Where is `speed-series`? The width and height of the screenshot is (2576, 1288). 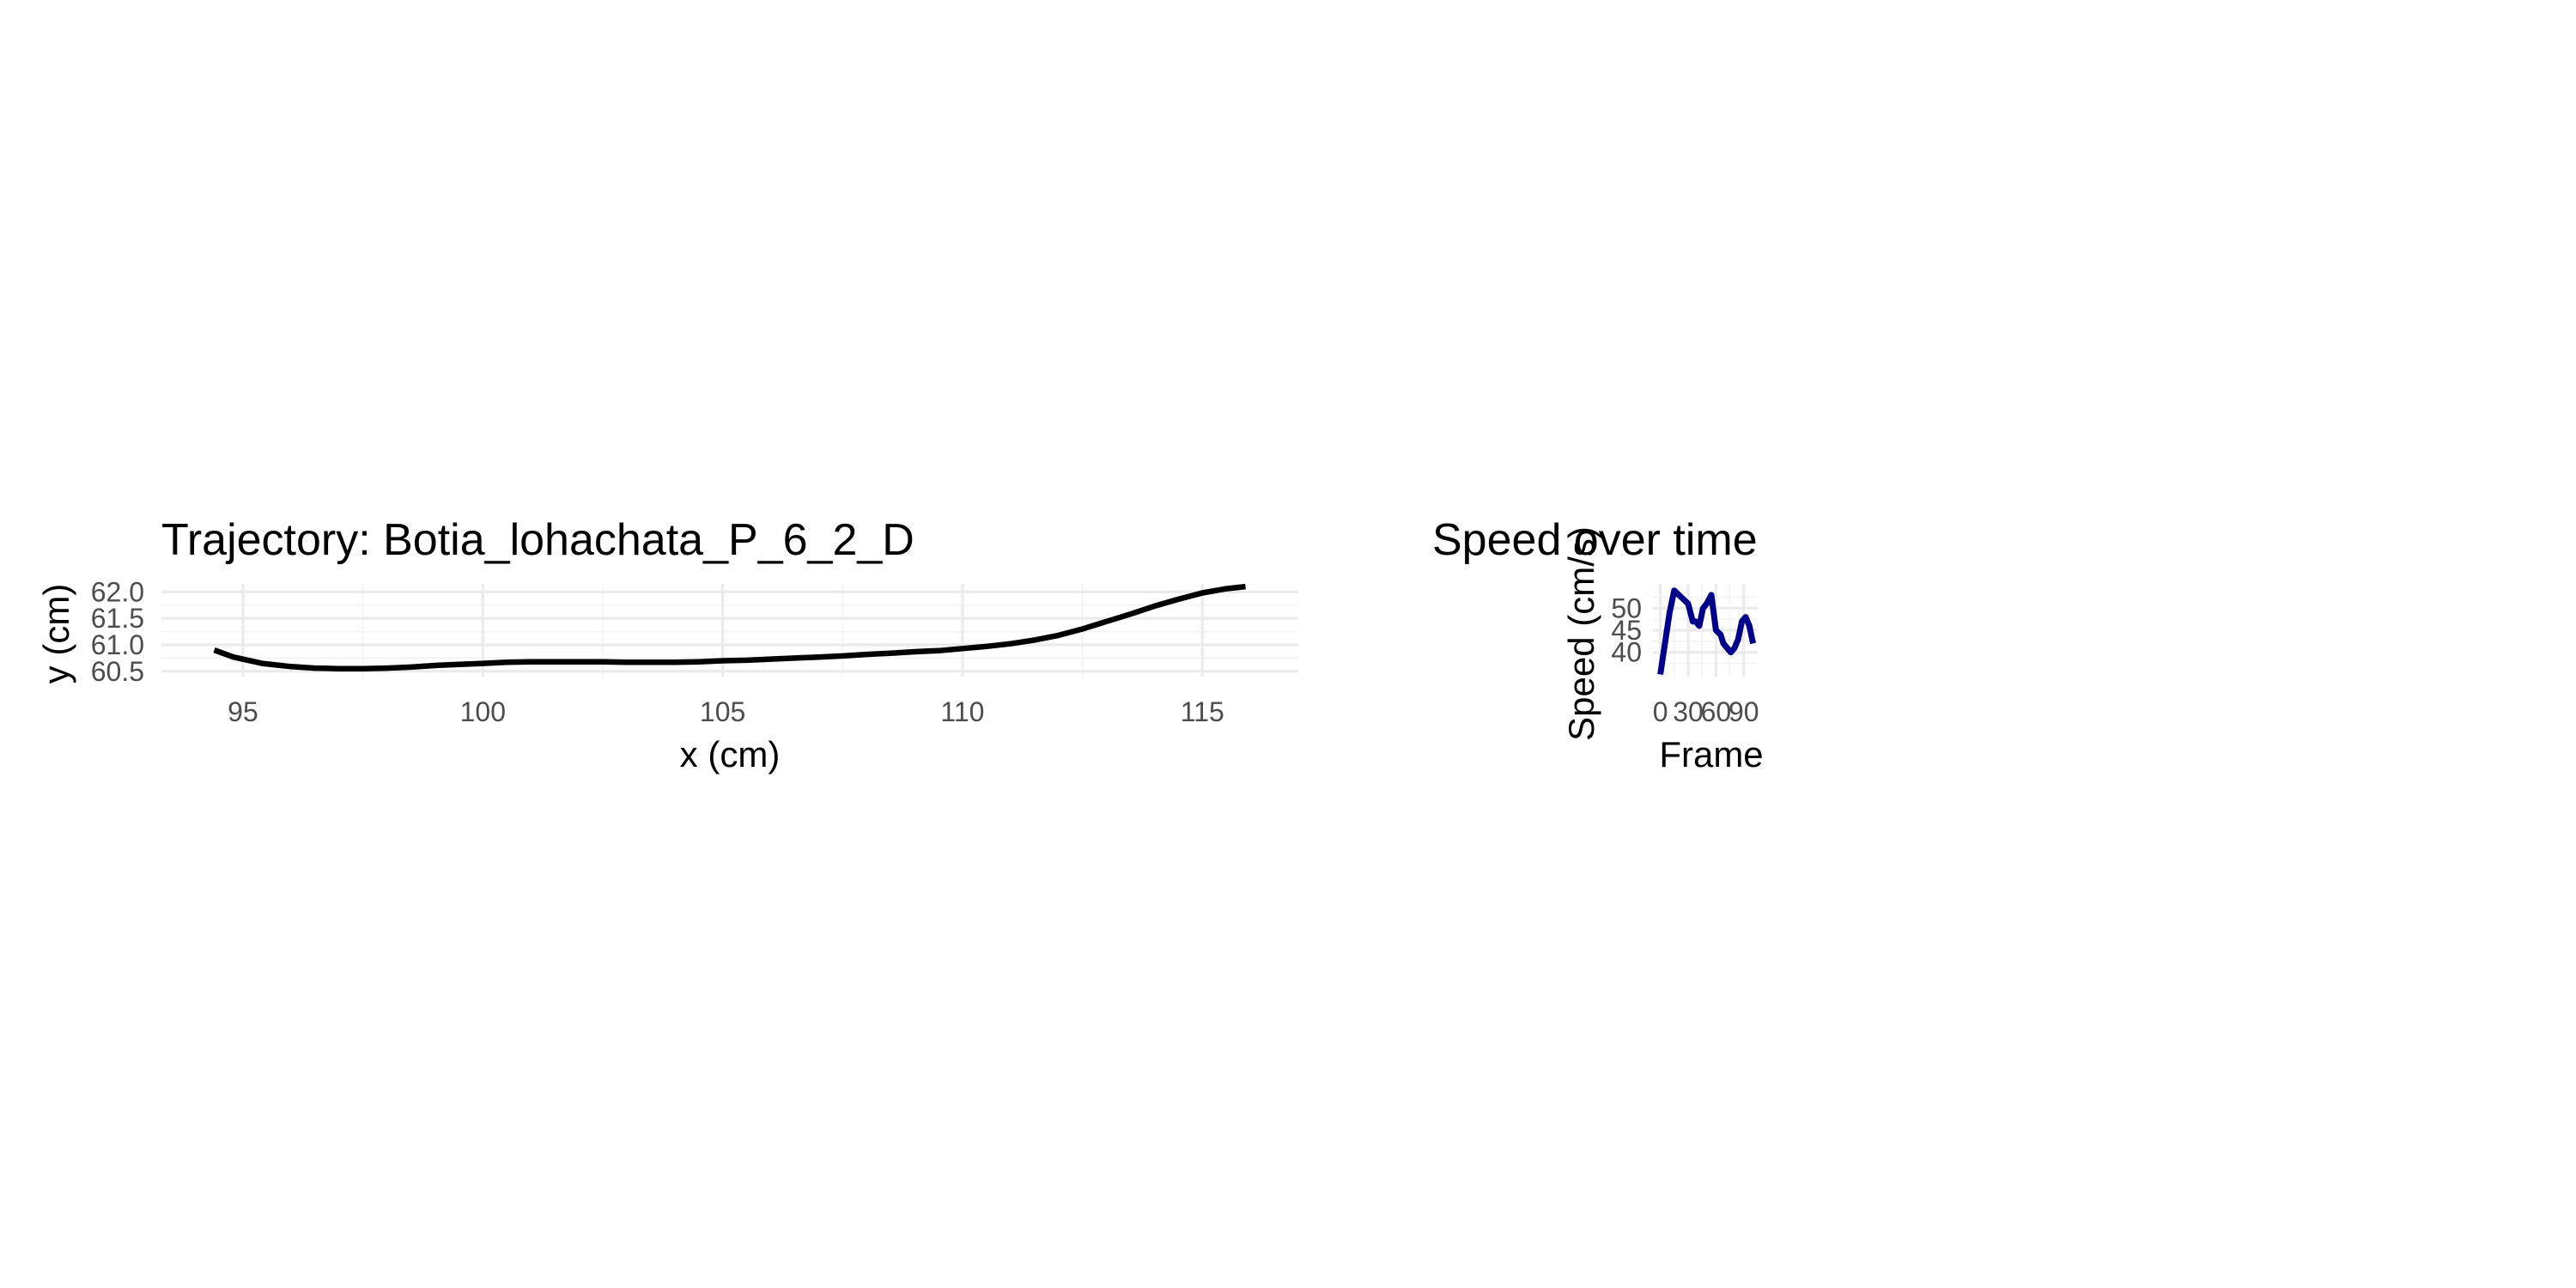
speed-series is located at coordinates (1707, 631).